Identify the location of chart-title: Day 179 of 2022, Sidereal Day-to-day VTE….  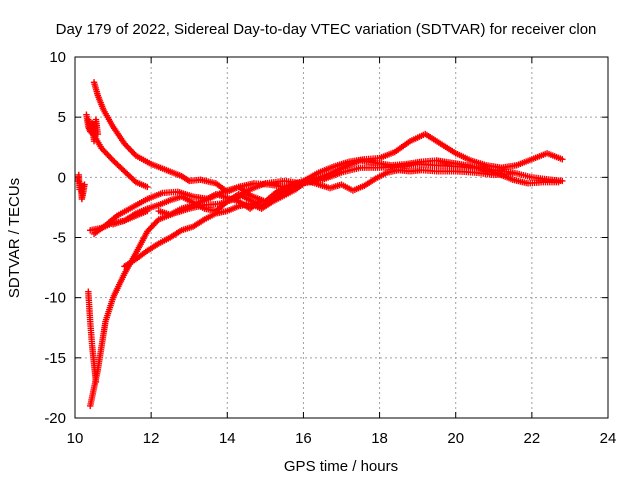
(326, 29).